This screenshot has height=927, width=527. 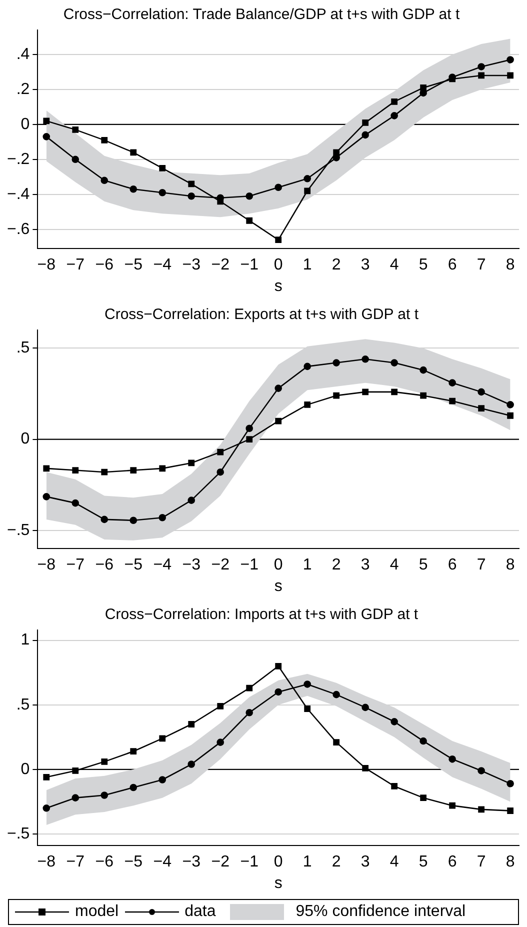 What do you see at coordinates (23, 54) in the screenshot?
I see `y-tick-label: .4` at bounding box center [23, 54].